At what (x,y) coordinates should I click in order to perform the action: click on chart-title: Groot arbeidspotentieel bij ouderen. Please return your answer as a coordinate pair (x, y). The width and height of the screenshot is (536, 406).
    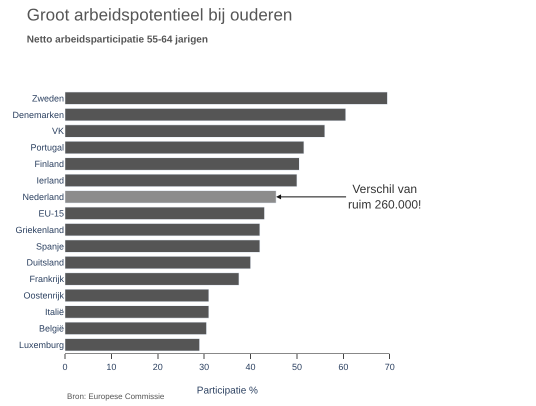
    Looking at the image, I should click on (159, 14).